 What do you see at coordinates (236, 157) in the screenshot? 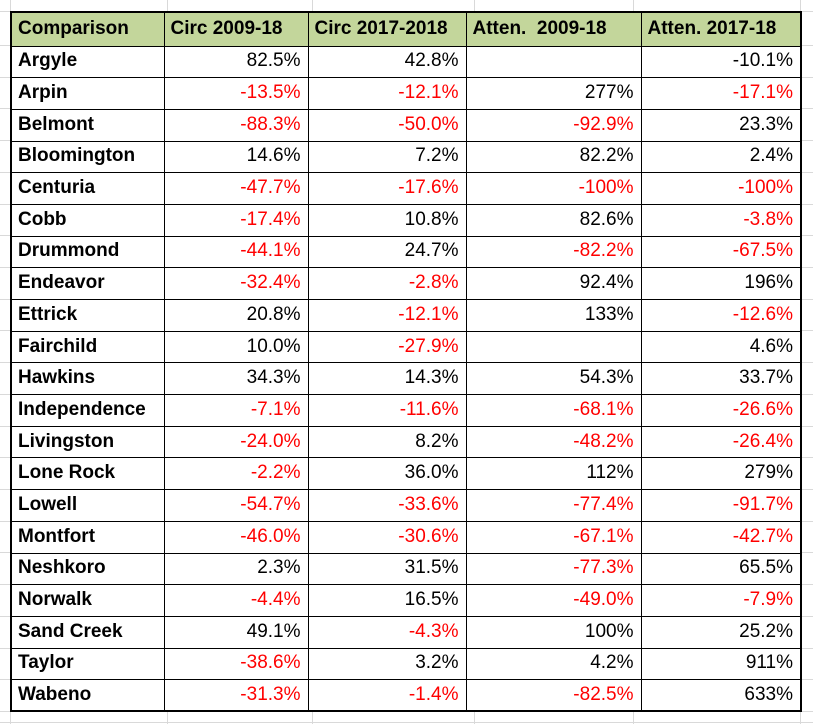
I see `value-cell: 14.6%` at bounding box center [236, 157].